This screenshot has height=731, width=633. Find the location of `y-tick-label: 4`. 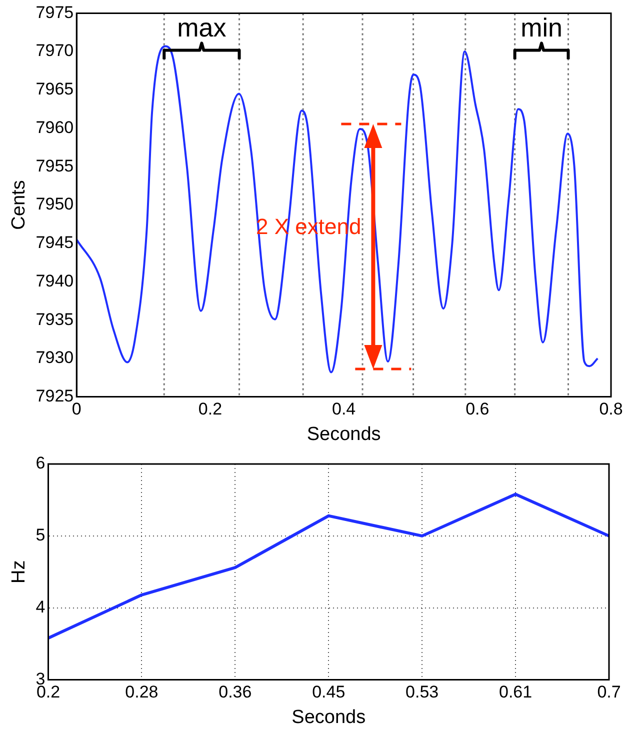

y-tick-label: 4 is located at coordinates (41, 607).